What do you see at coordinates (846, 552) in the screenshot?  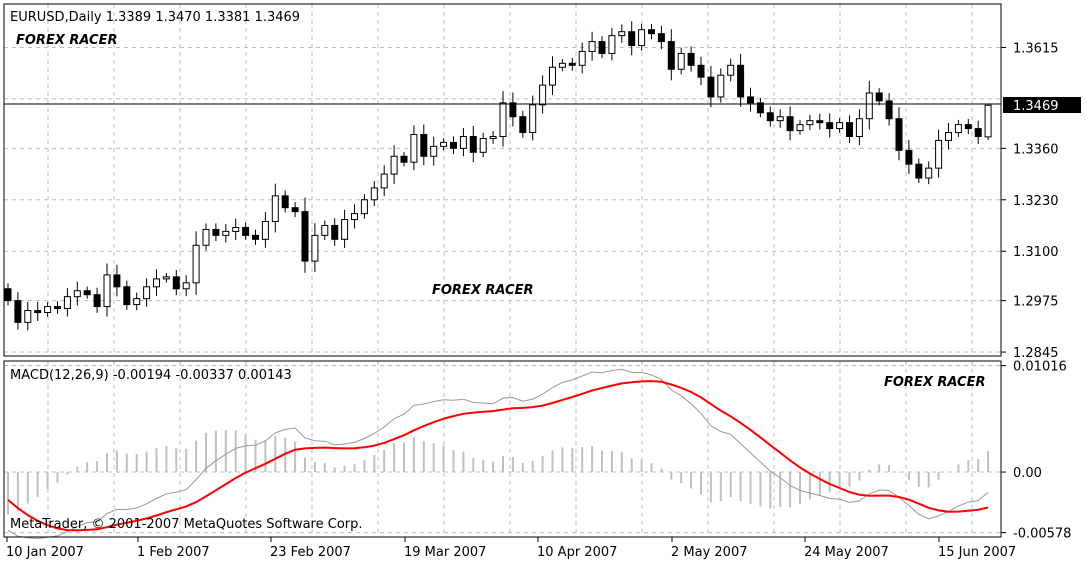 I see `time-tick-label: 24 May 2007` at bounding box center [846, 552].